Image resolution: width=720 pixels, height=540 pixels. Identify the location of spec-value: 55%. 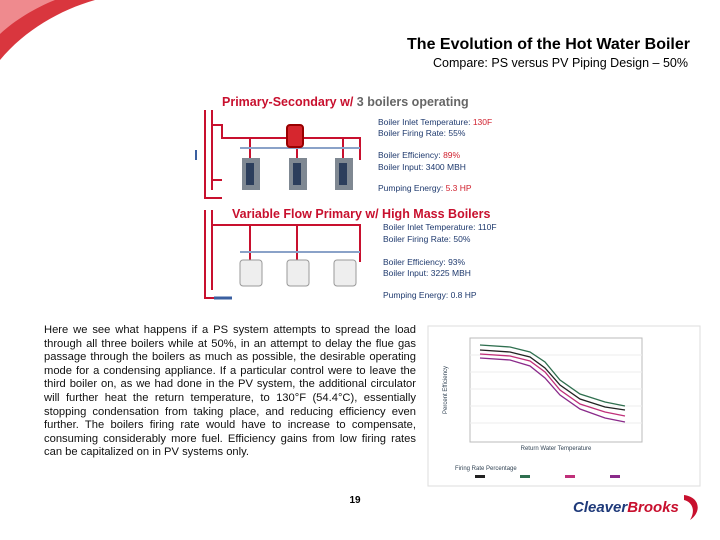
(456, 133).